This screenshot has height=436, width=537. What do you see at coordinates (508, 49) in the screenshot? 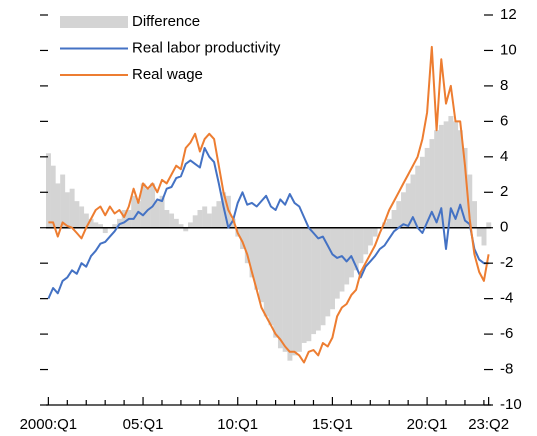
I see `y-tick-label: 10` at bounding box center [508, 49].